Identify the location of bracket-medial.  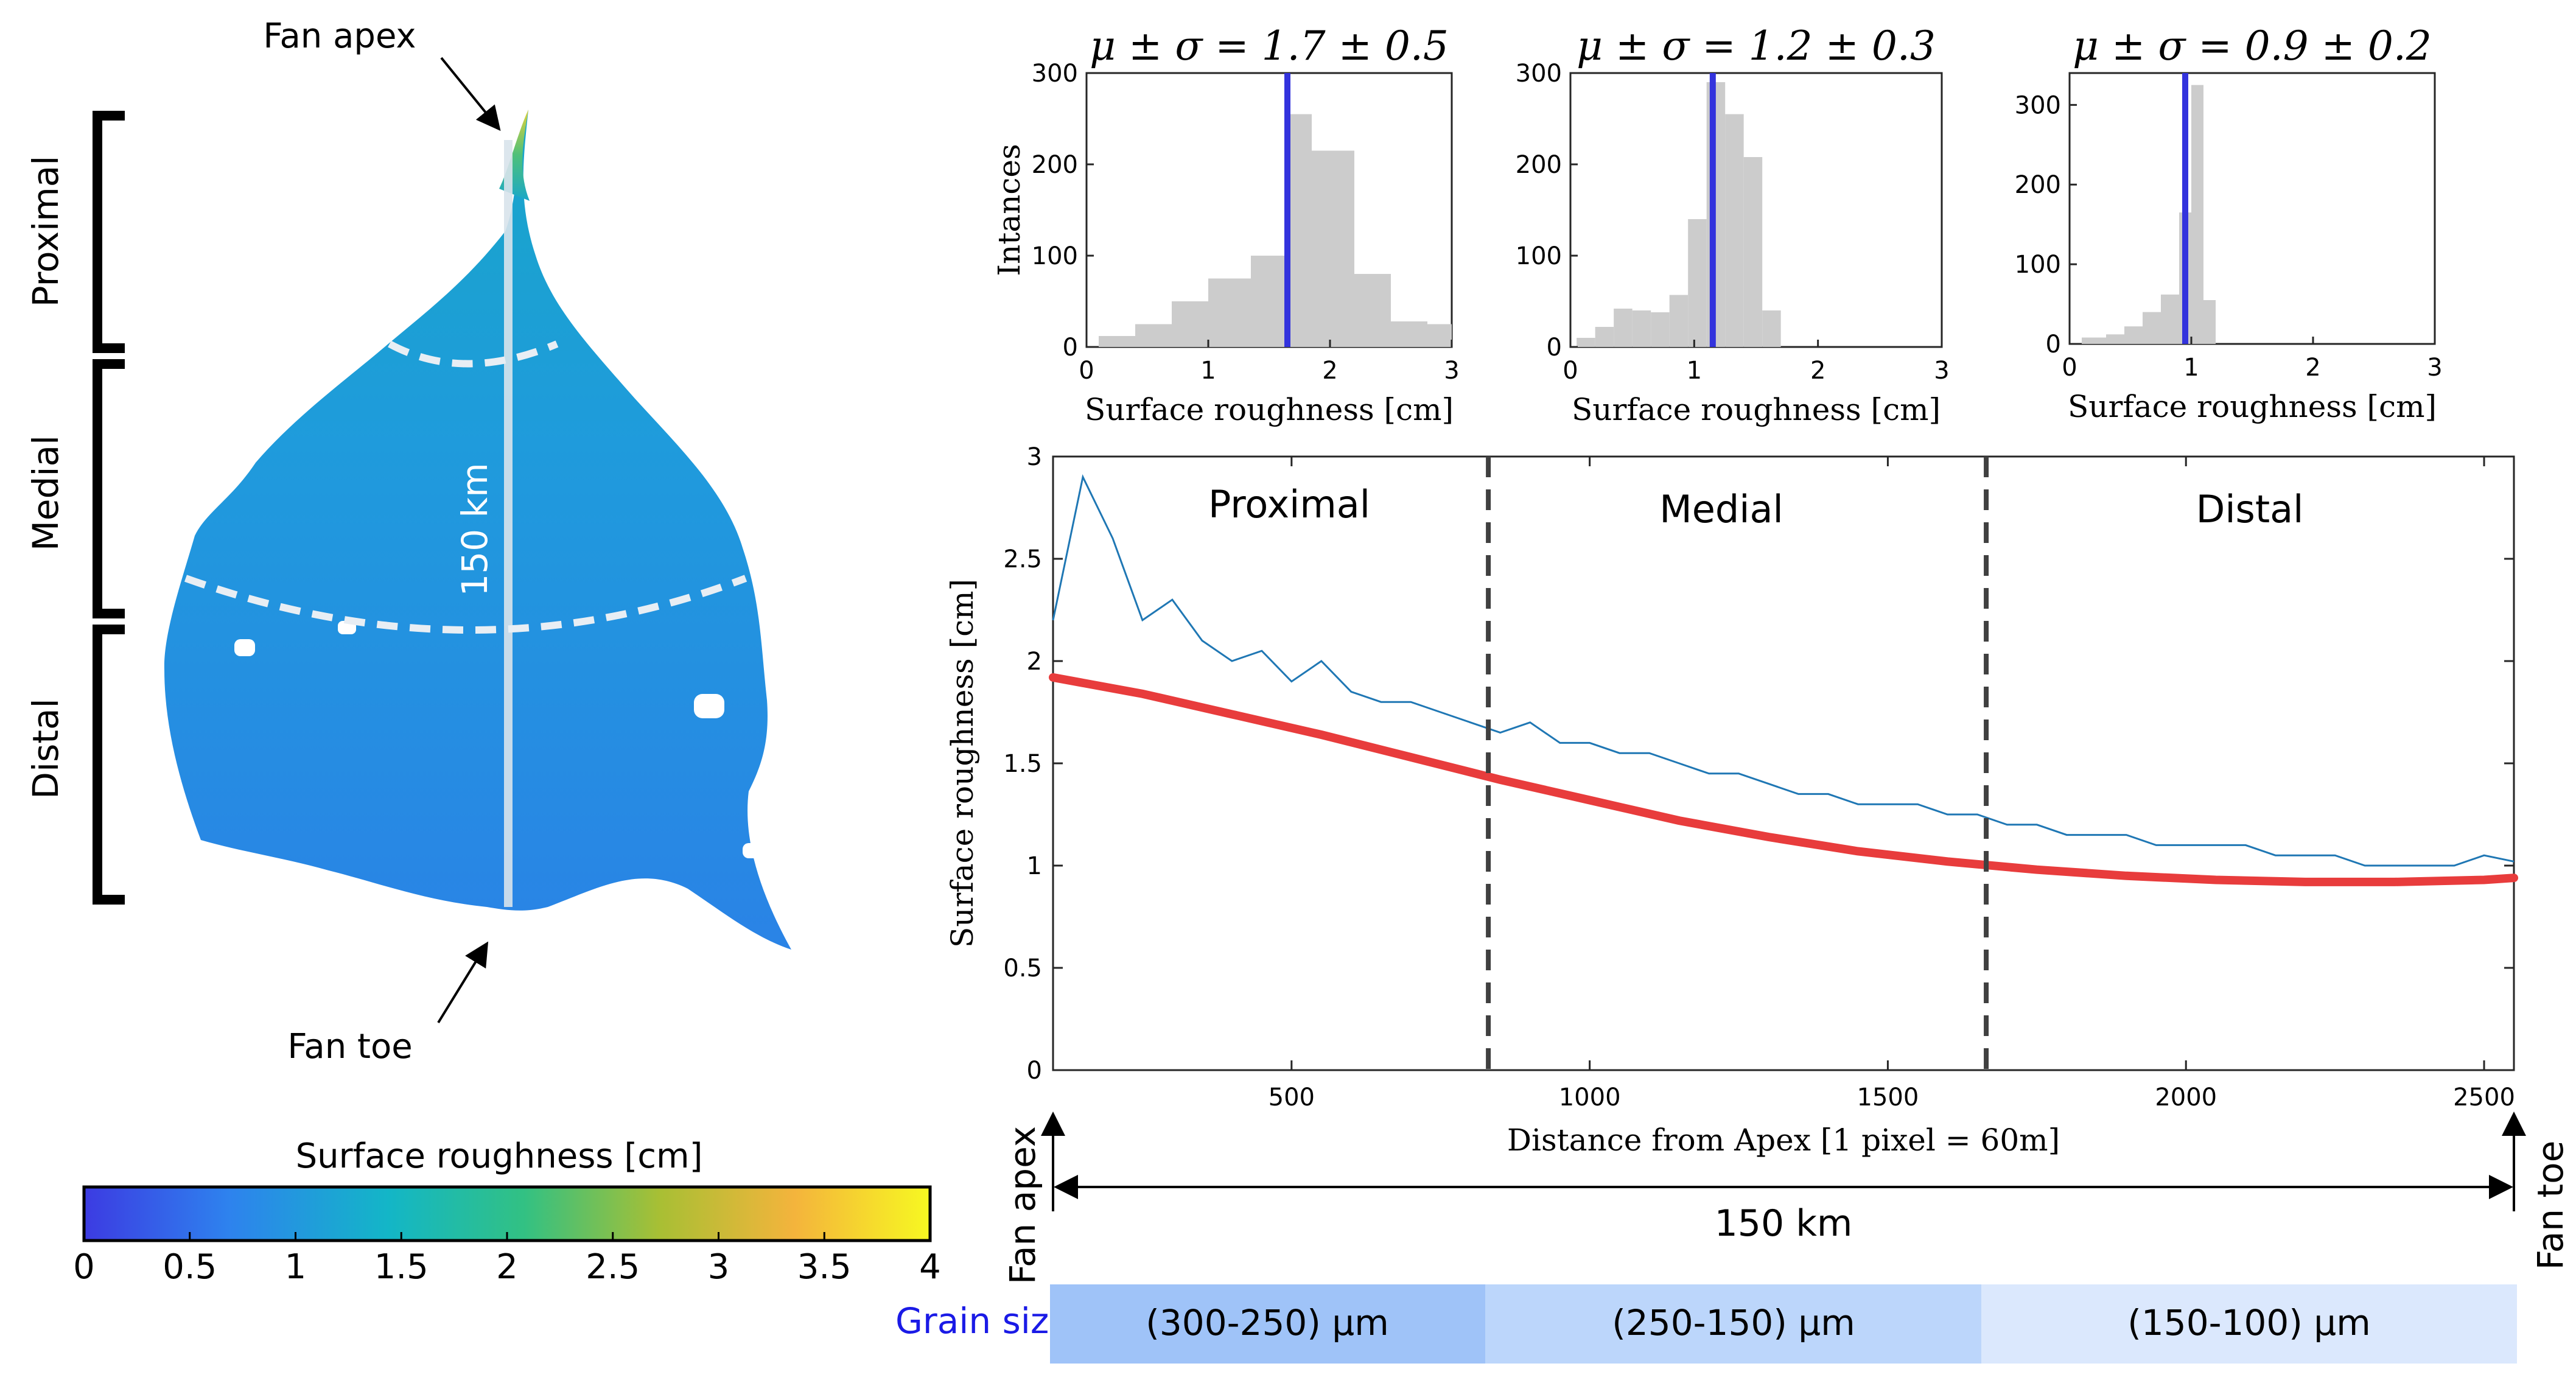
(109, 489).